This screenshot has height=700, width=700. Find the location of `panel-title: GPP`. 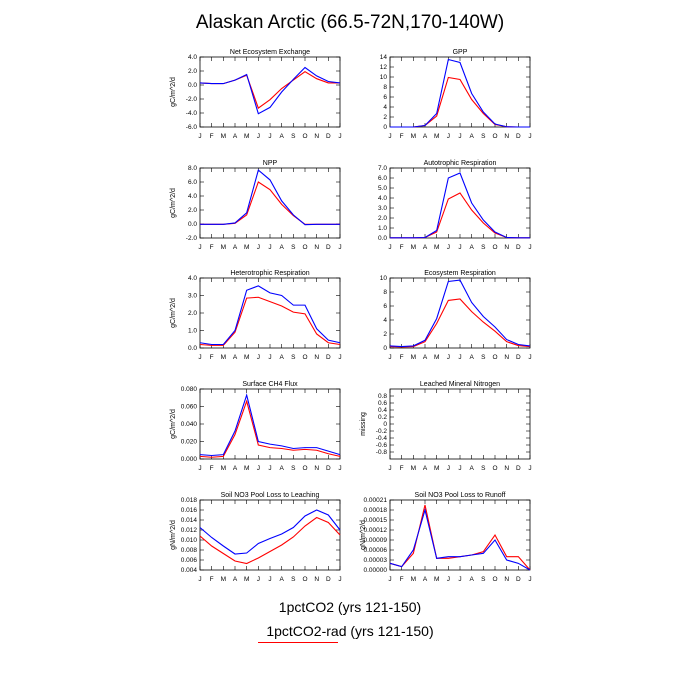

panel-title: GPP is located at coordinates (460, 52).